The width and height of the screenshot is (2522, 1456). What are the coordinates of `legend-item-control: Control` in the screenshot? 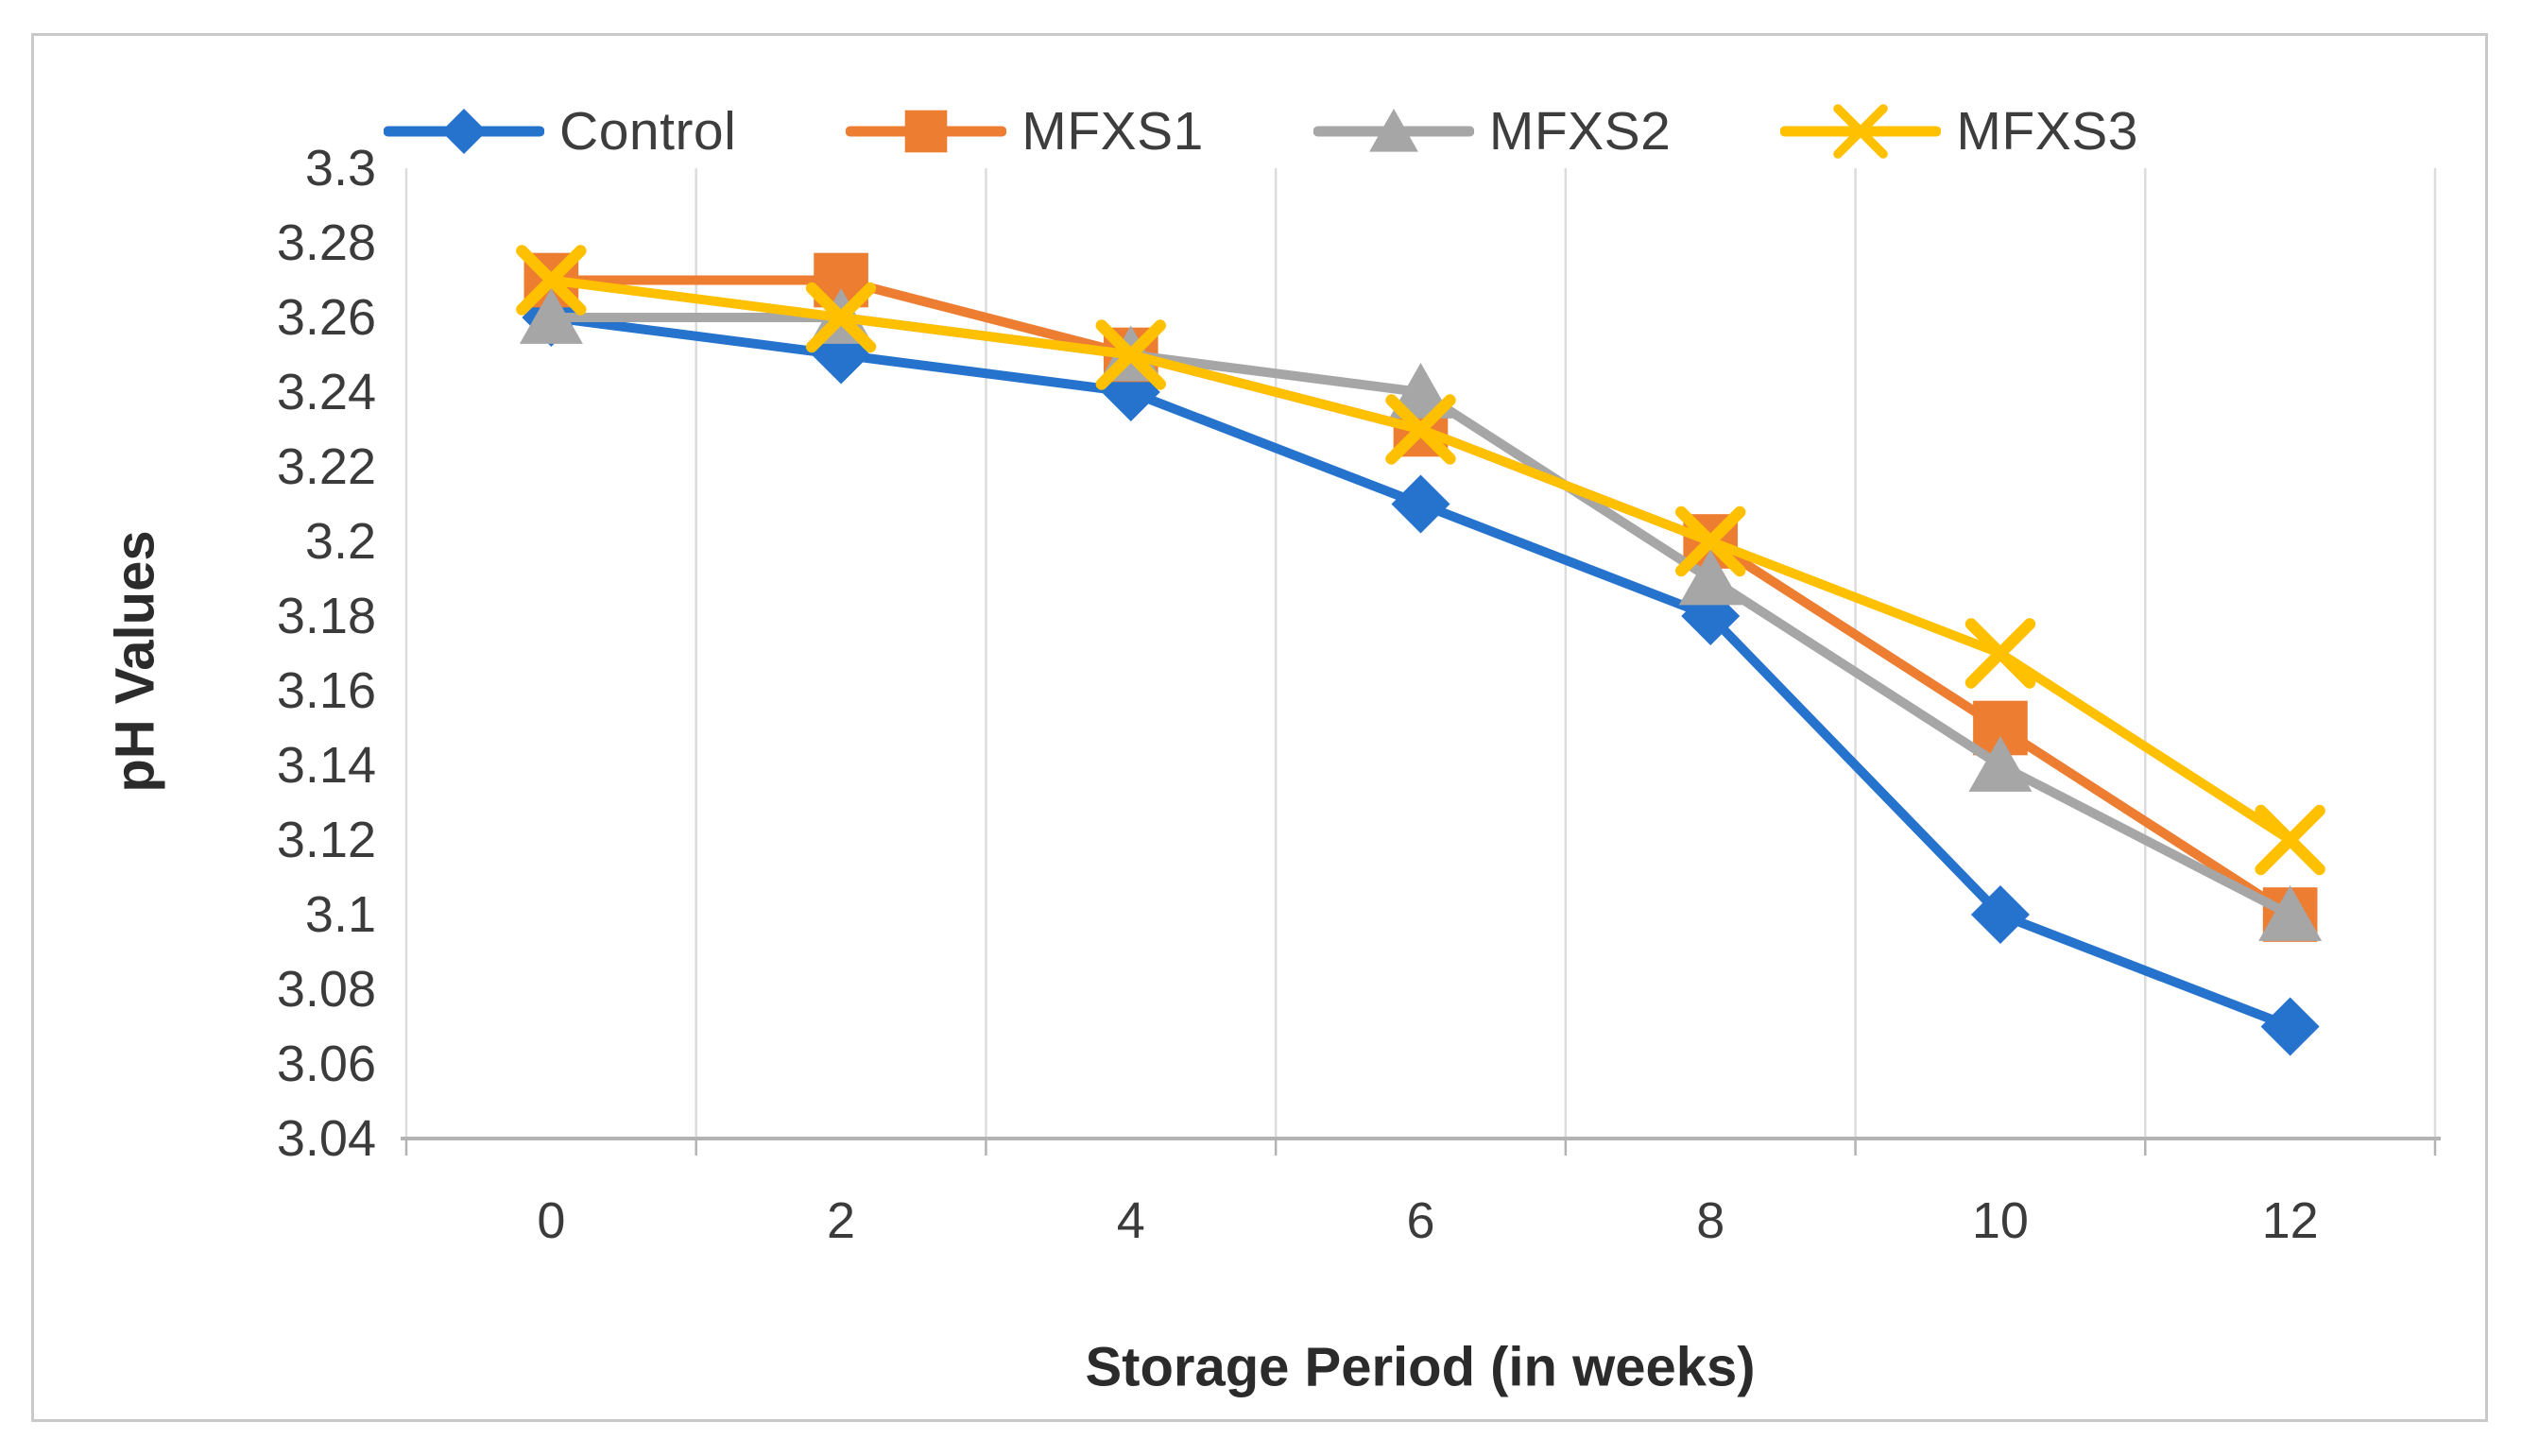 It's located at (560, 131).